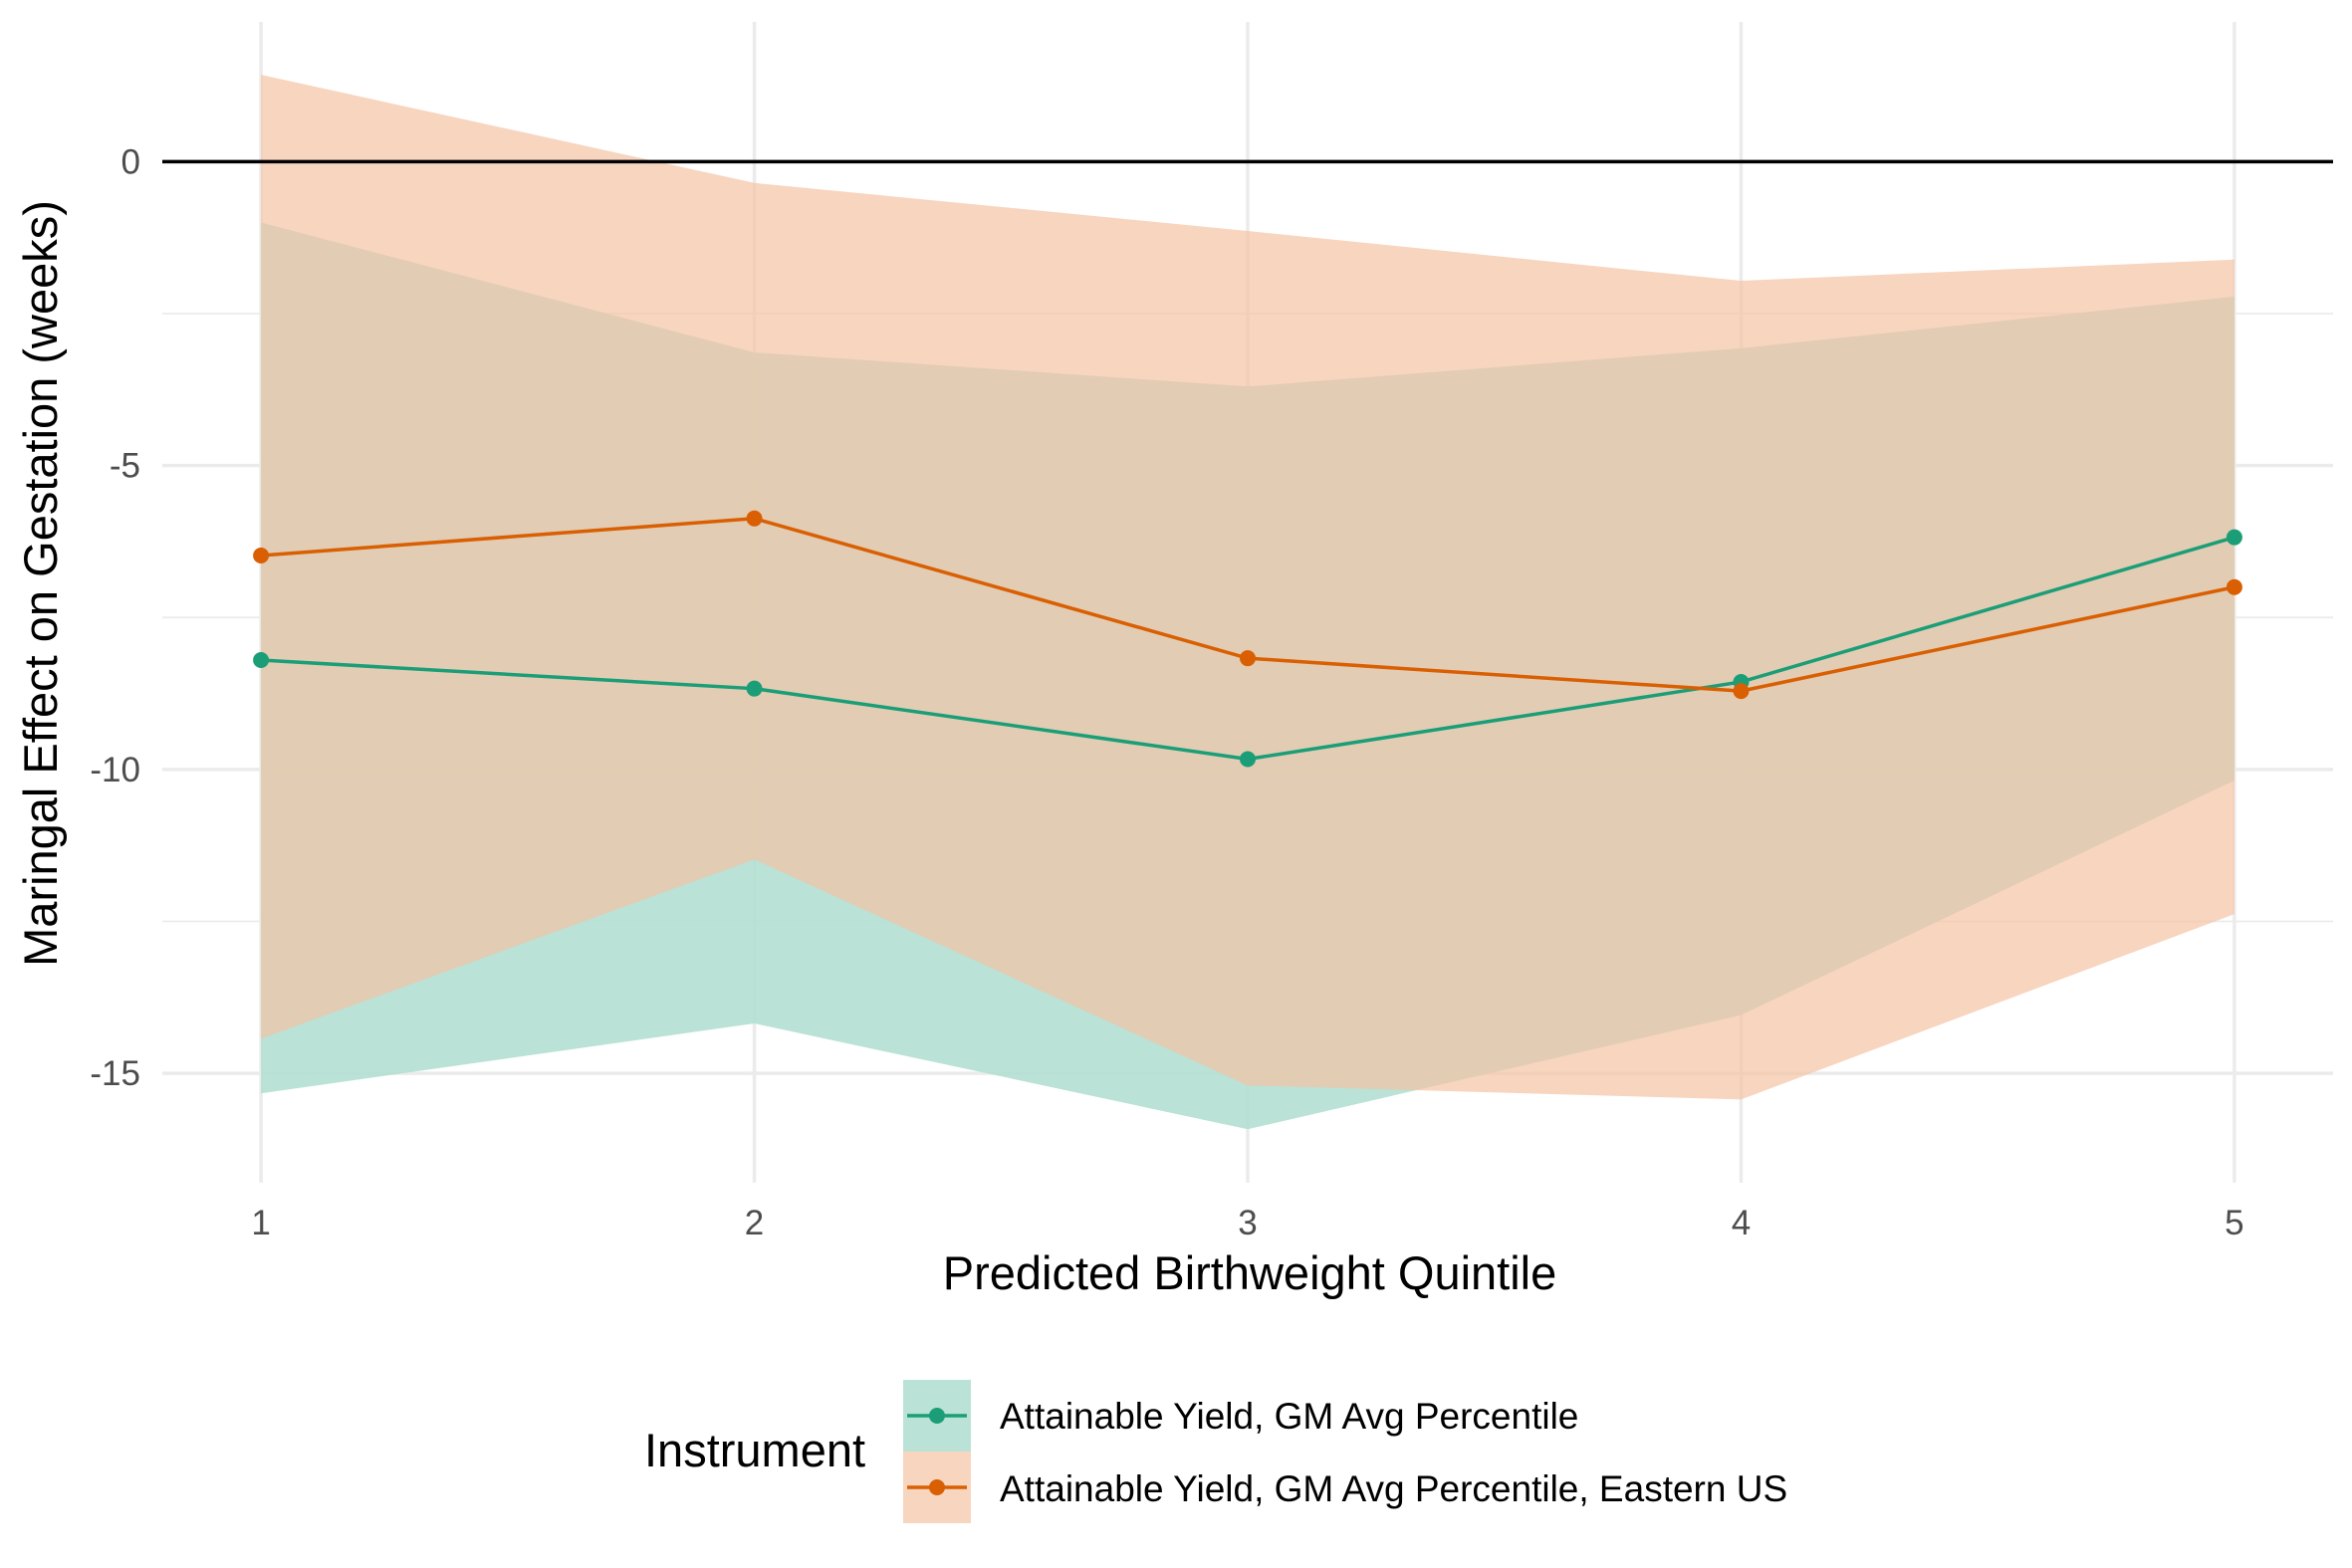 This screenshot has width=2352, height=1568. Describe the element at coordinates (1248, 659) in the screenshot. I see `point-series-2-x3` at that location.